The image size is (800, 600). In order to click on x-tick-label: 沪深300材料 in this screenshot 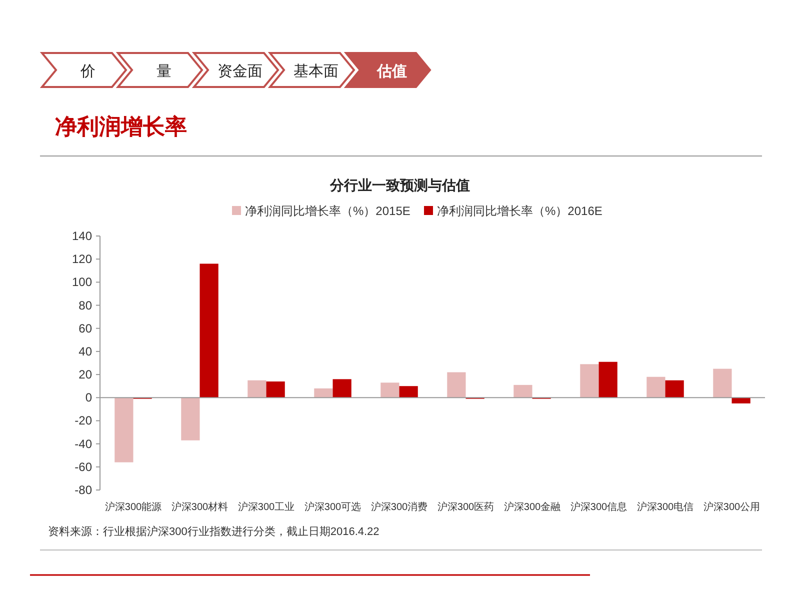, I will do `click(199, 507)`.